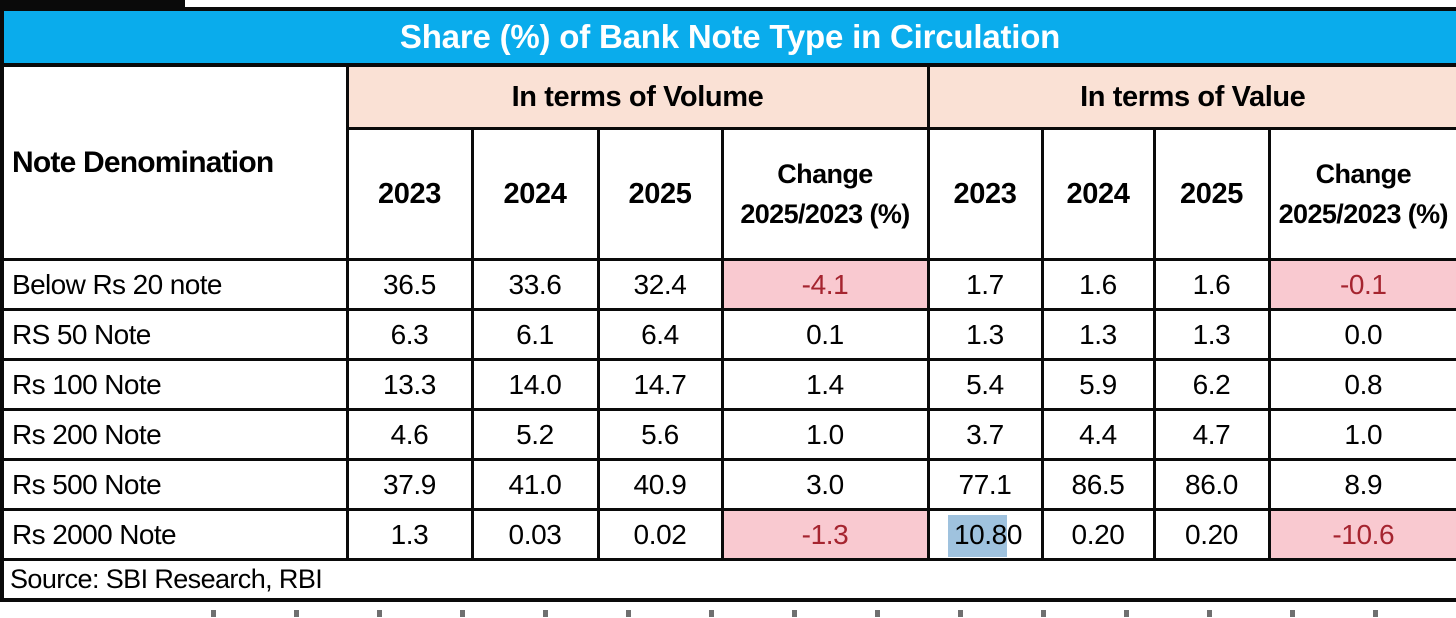 The height and width of the screenshot is (618, 1456). Describe the element at coordinates (535, 194) in the screenshot. I see `col-header-vol-2024: 2024` at that location.